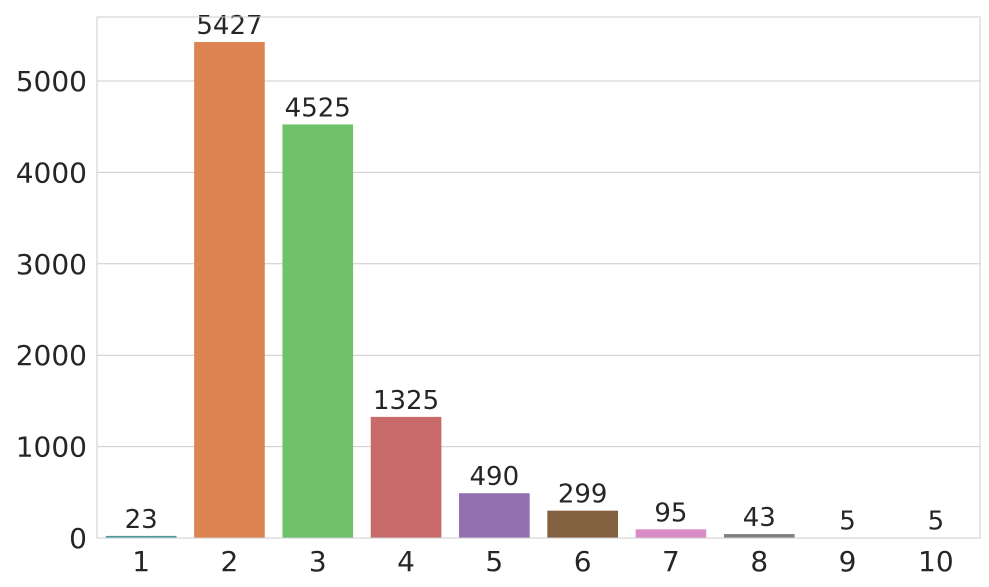  I want to click on y-axis-ticks: 0 1000 2000 3000 4000 5000, so click(51, 310).